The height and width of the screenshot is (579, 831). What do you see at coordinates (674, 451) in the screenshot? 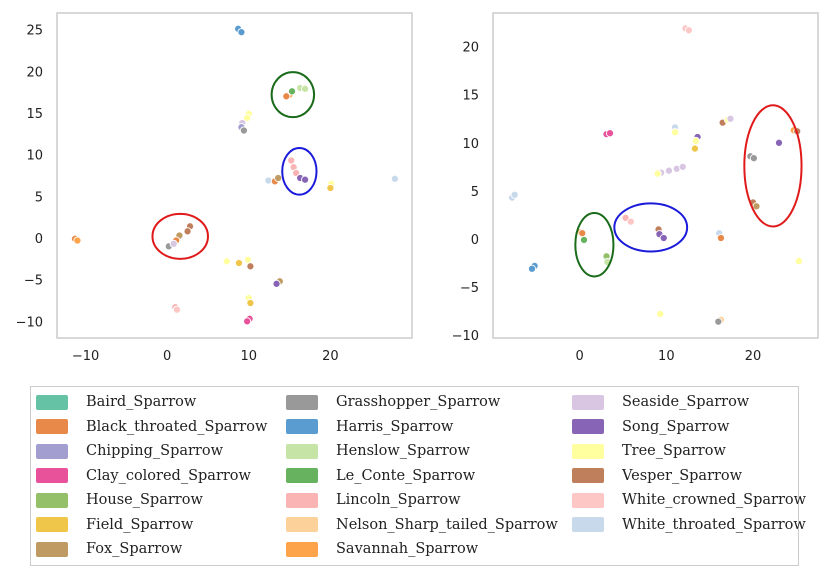
I see `legend-label: Tree_Sparrow` at bounding box center [674, 451].